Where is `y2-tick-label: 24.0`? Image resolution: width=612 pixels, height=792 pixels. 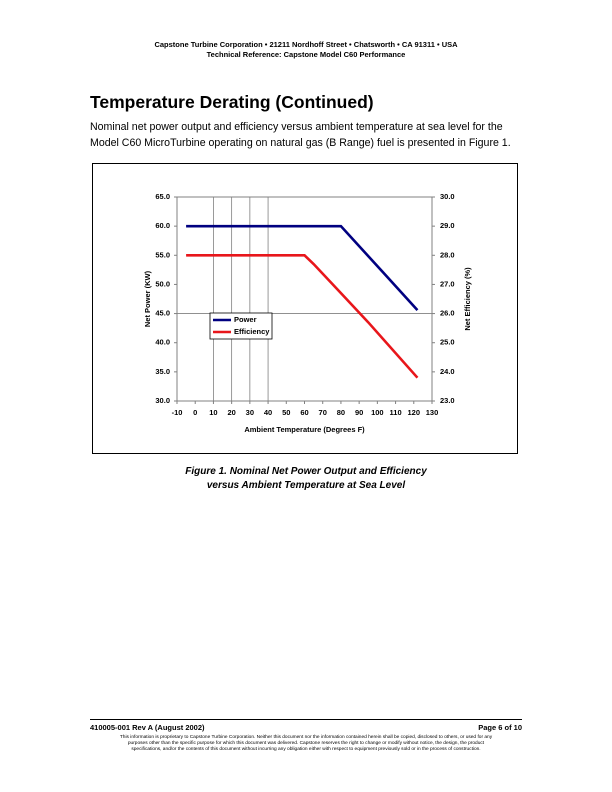
y2-tick-label: 24.0 is located at coordinates (447, 371).